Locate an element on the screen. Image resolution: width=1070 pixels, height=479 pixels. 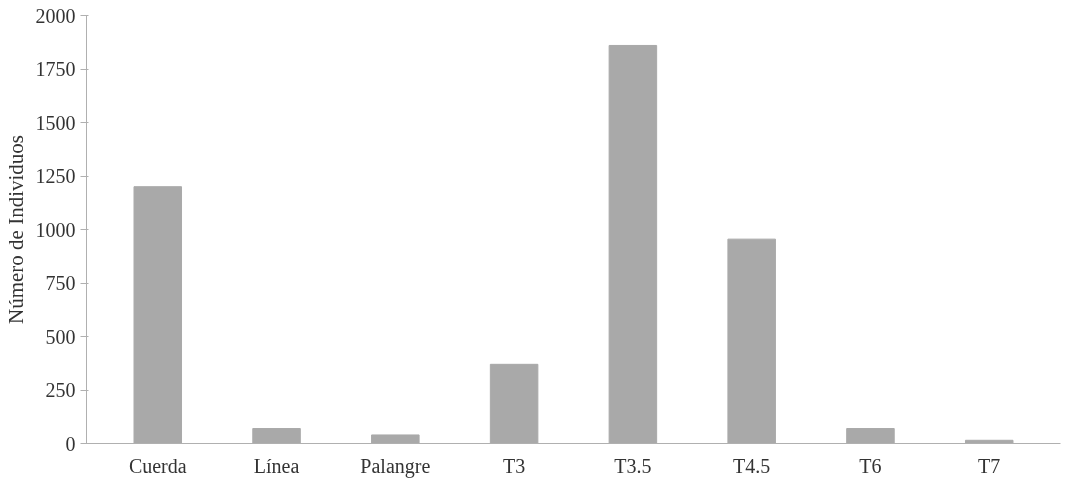
x-tick-label: Línea is located at coordinates (276, 465).